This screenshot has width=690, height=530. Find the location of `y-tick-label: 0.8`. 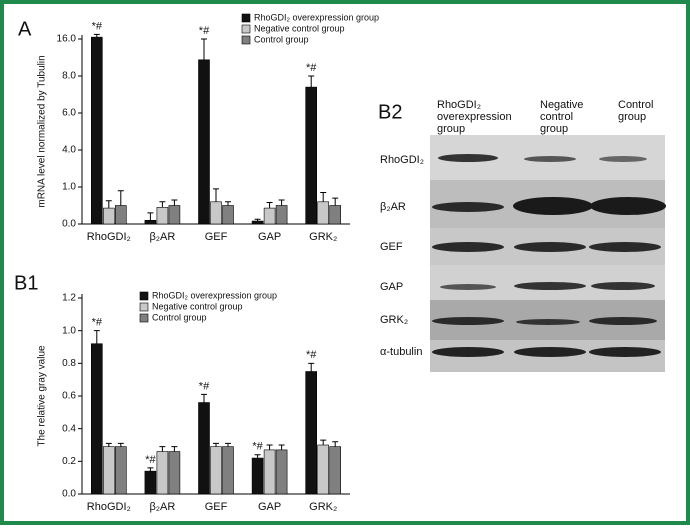

y-tick-label: 0.8 is located at coordinates (69, 363).